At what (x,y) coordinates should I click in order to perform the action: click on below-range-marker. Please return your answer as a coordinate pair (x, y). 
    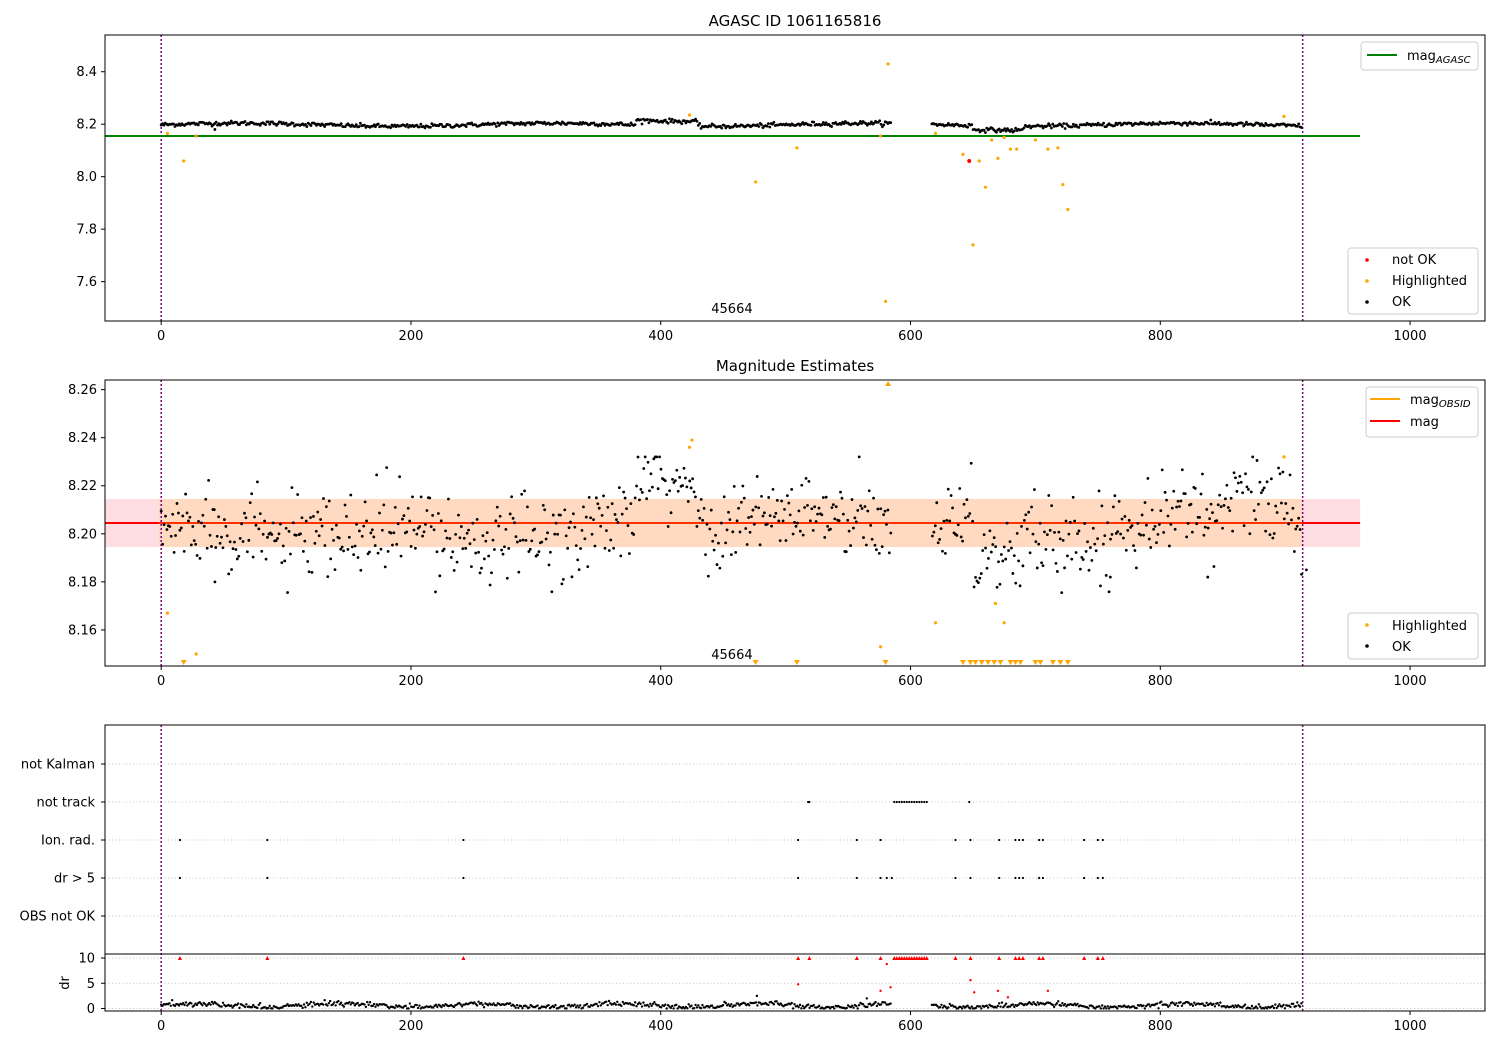
    Looking at the image, I should click on (796, 662).